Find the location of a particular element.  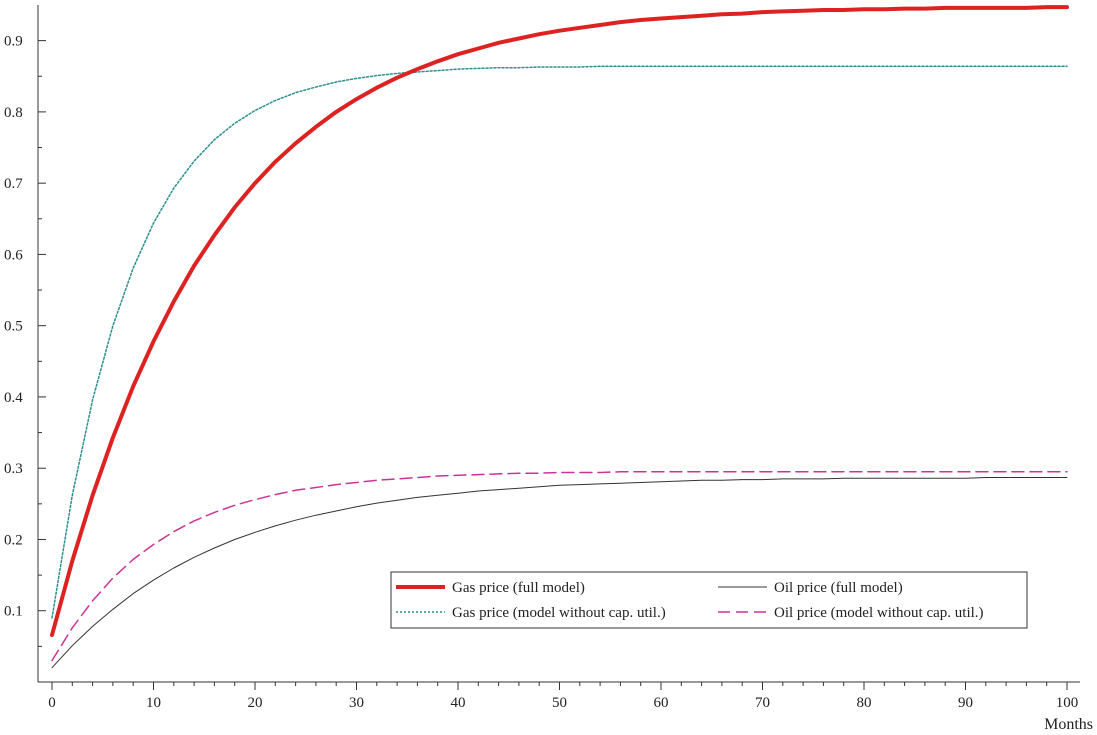

x-tick-label: 10 is located at coordinates (153, 703).